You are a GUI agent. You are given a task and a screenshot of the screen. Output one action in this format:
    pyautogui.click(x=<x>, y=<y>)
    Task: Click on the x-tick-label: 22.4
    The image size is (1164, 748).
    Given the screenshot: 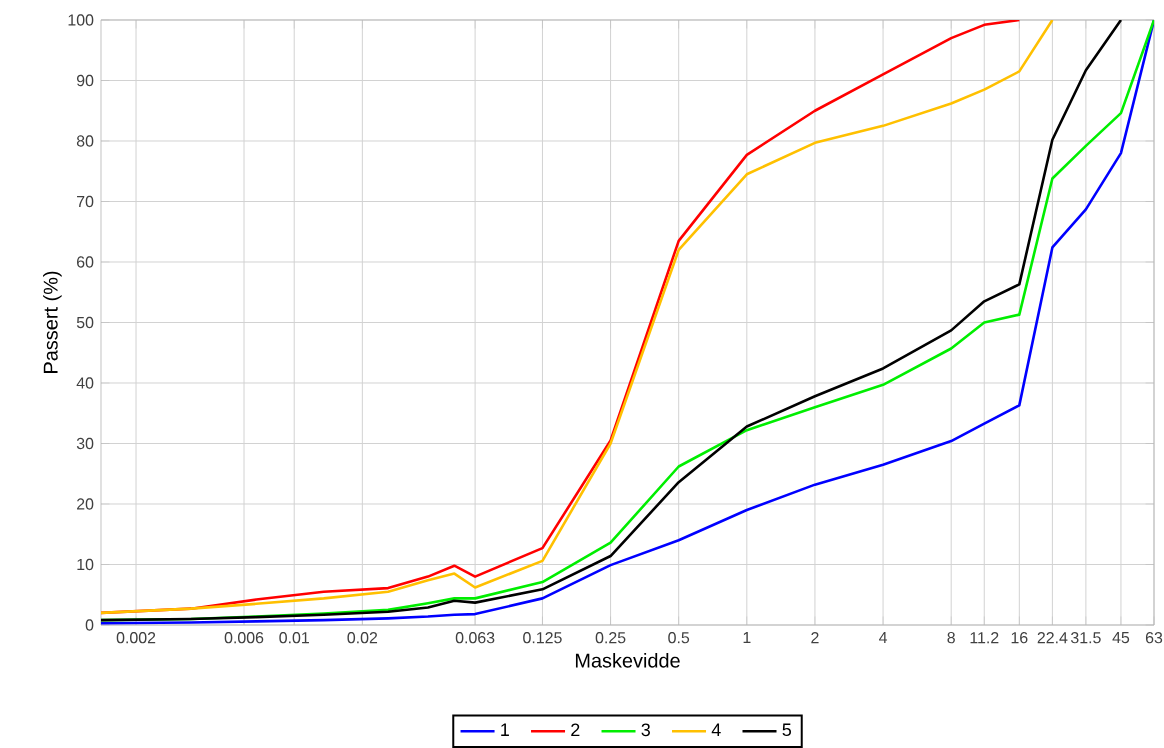 What is the action you would take?
    pyautogui.click(x=1052, y=638)
    